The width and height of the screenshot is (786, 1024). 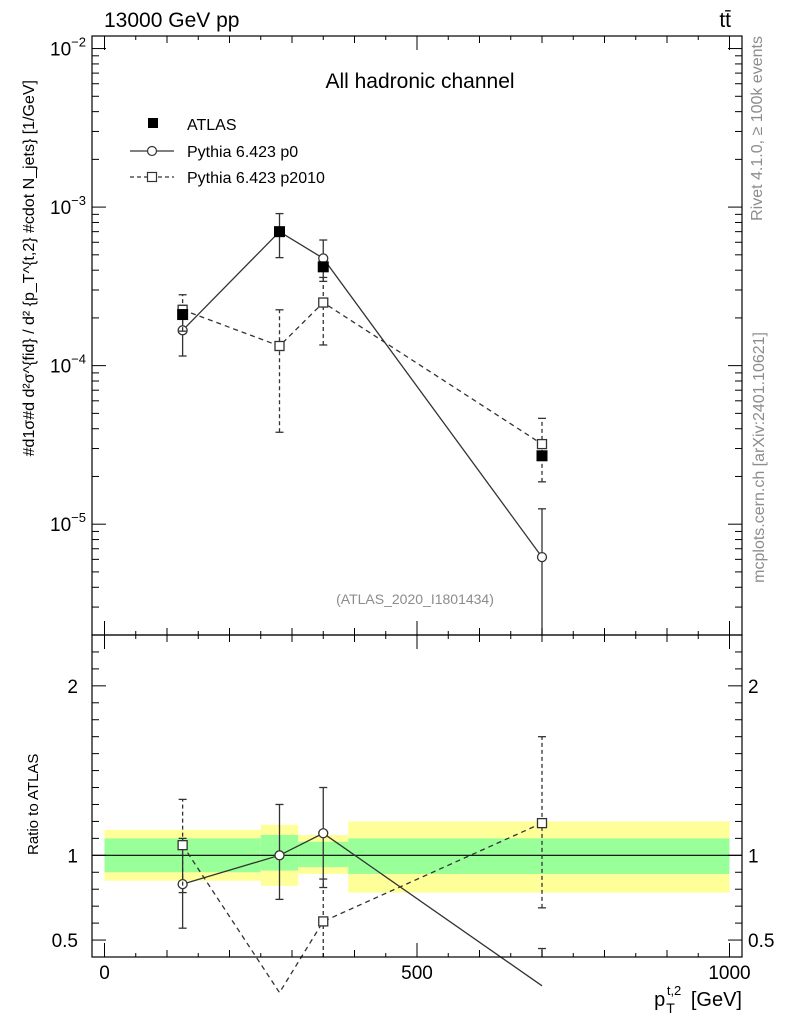 I want to click on mcplots-label: mcplots.cern.ch [arXiv:2401.10621], so click(x=759, y=457).